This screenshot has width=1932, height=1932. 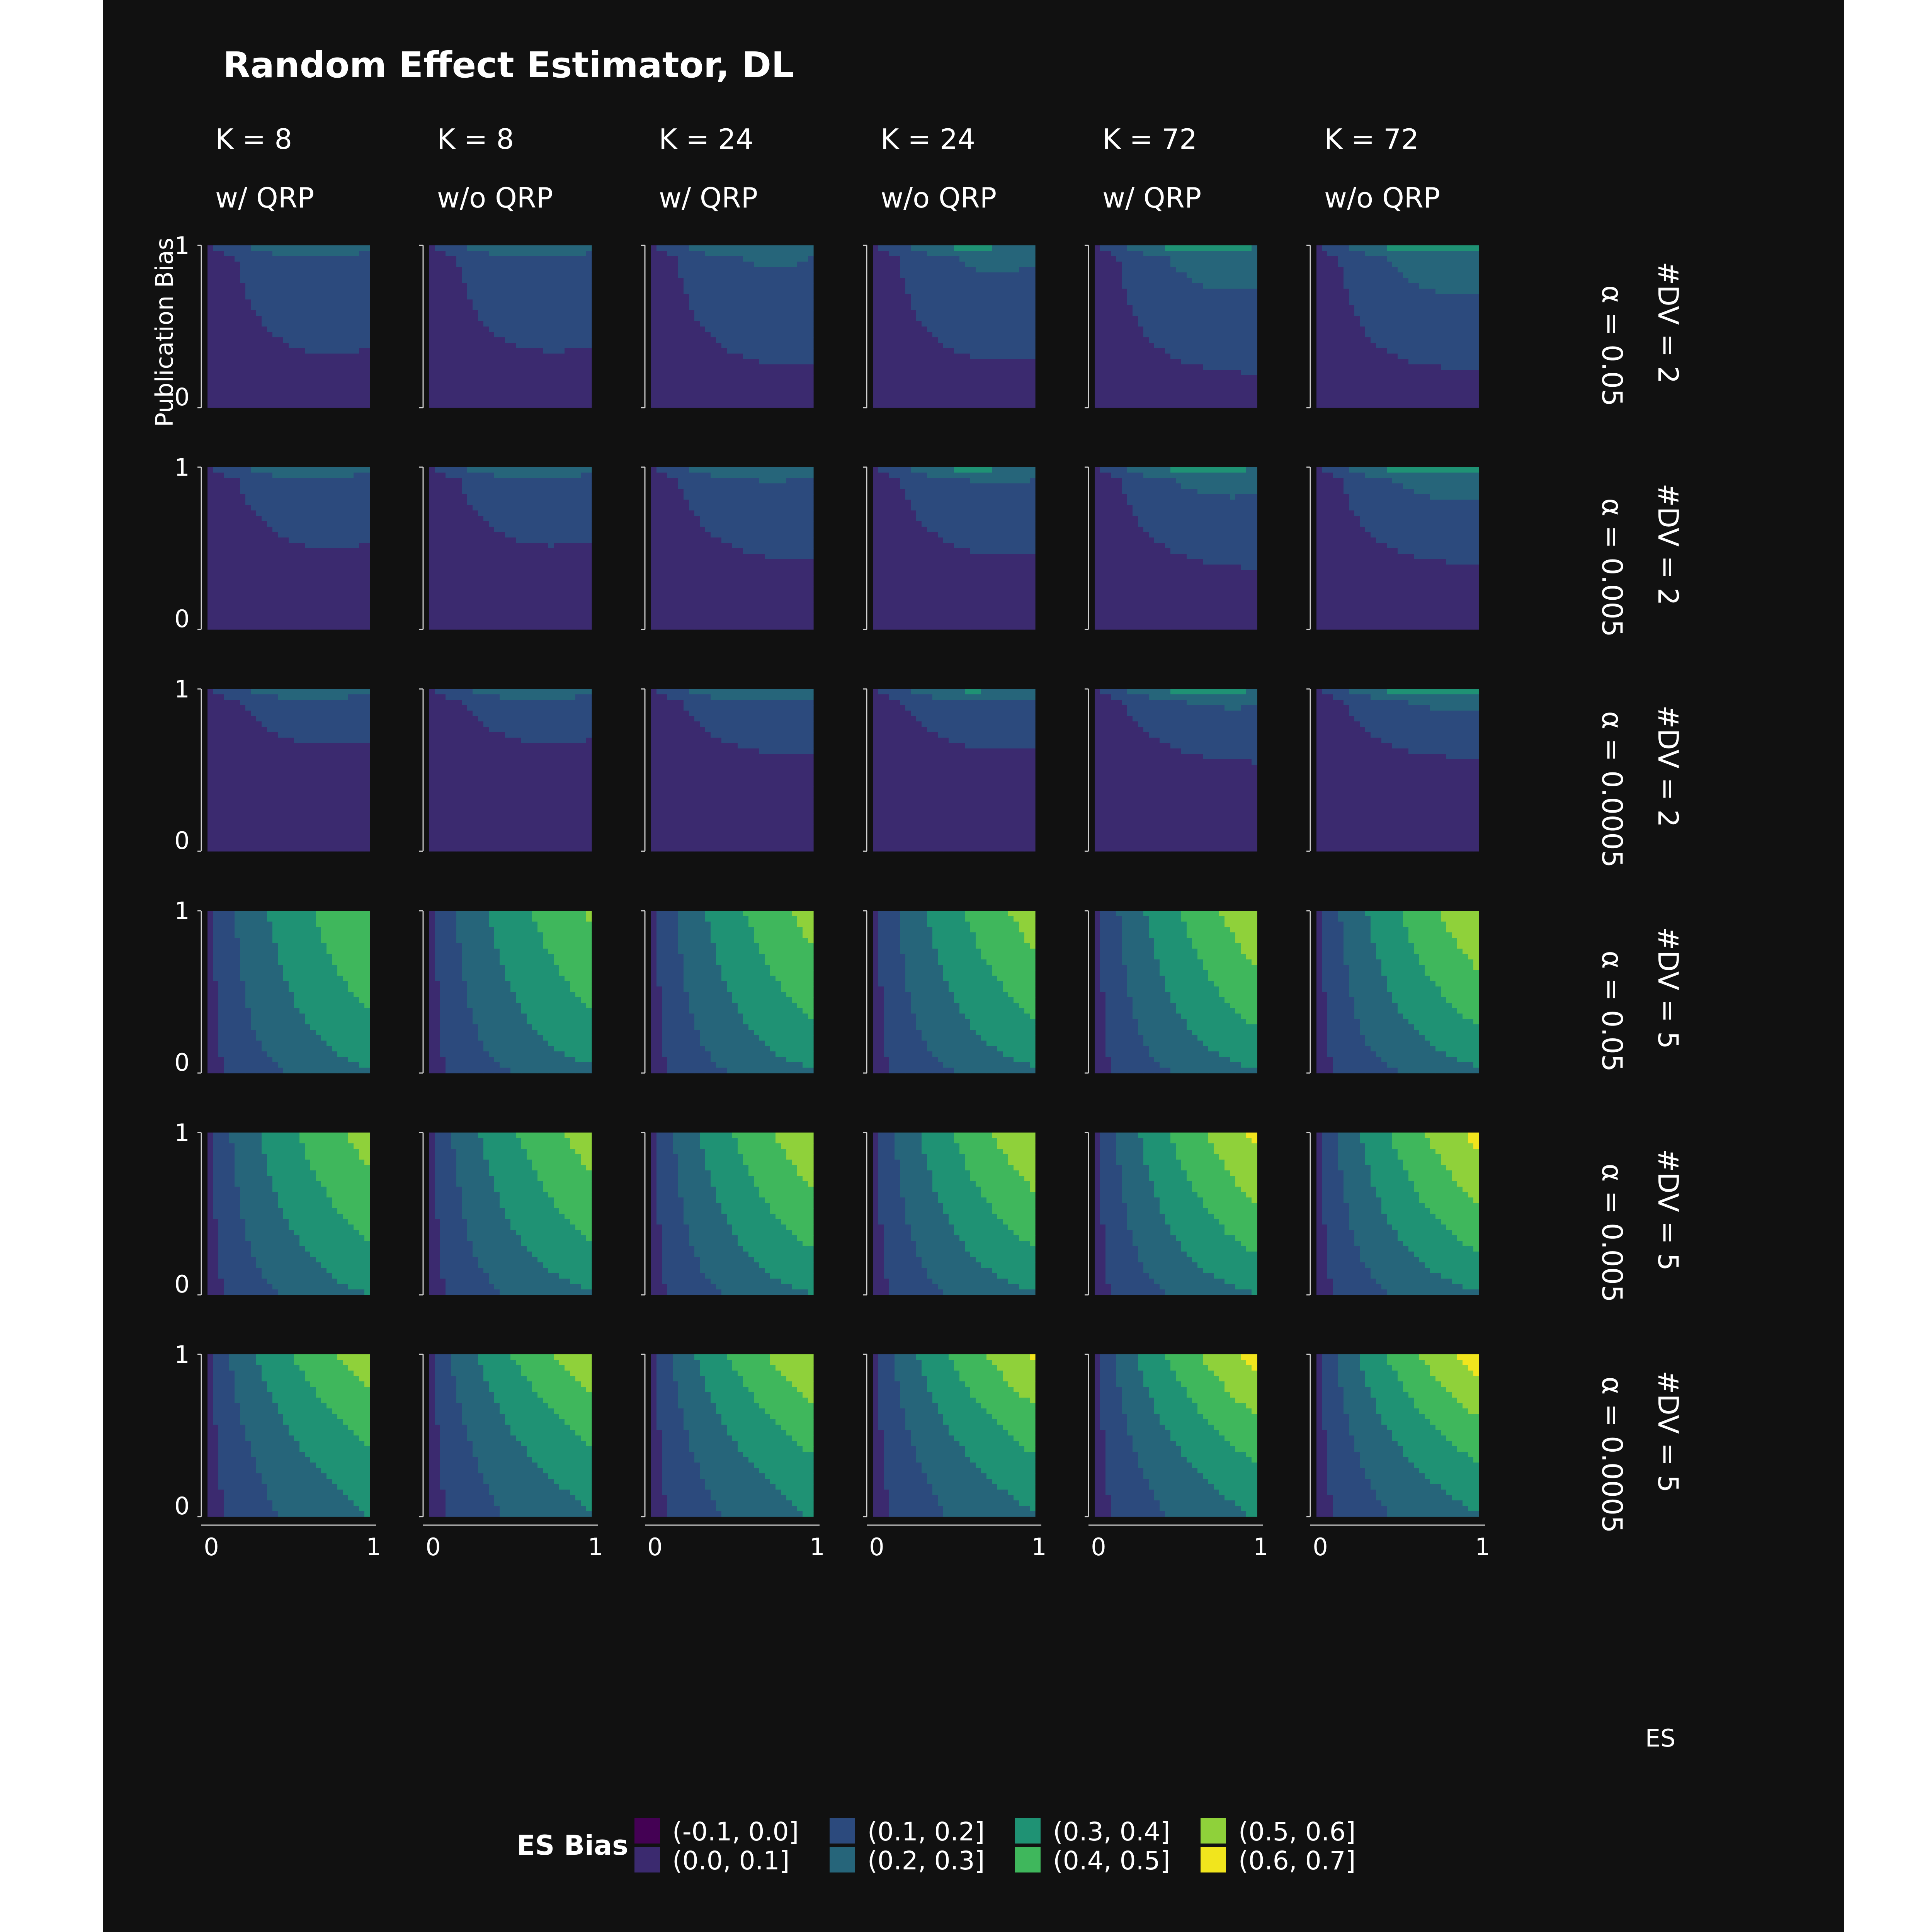 I want to click on column-header-k-5: K = 72, so click(x=1371, y=139).